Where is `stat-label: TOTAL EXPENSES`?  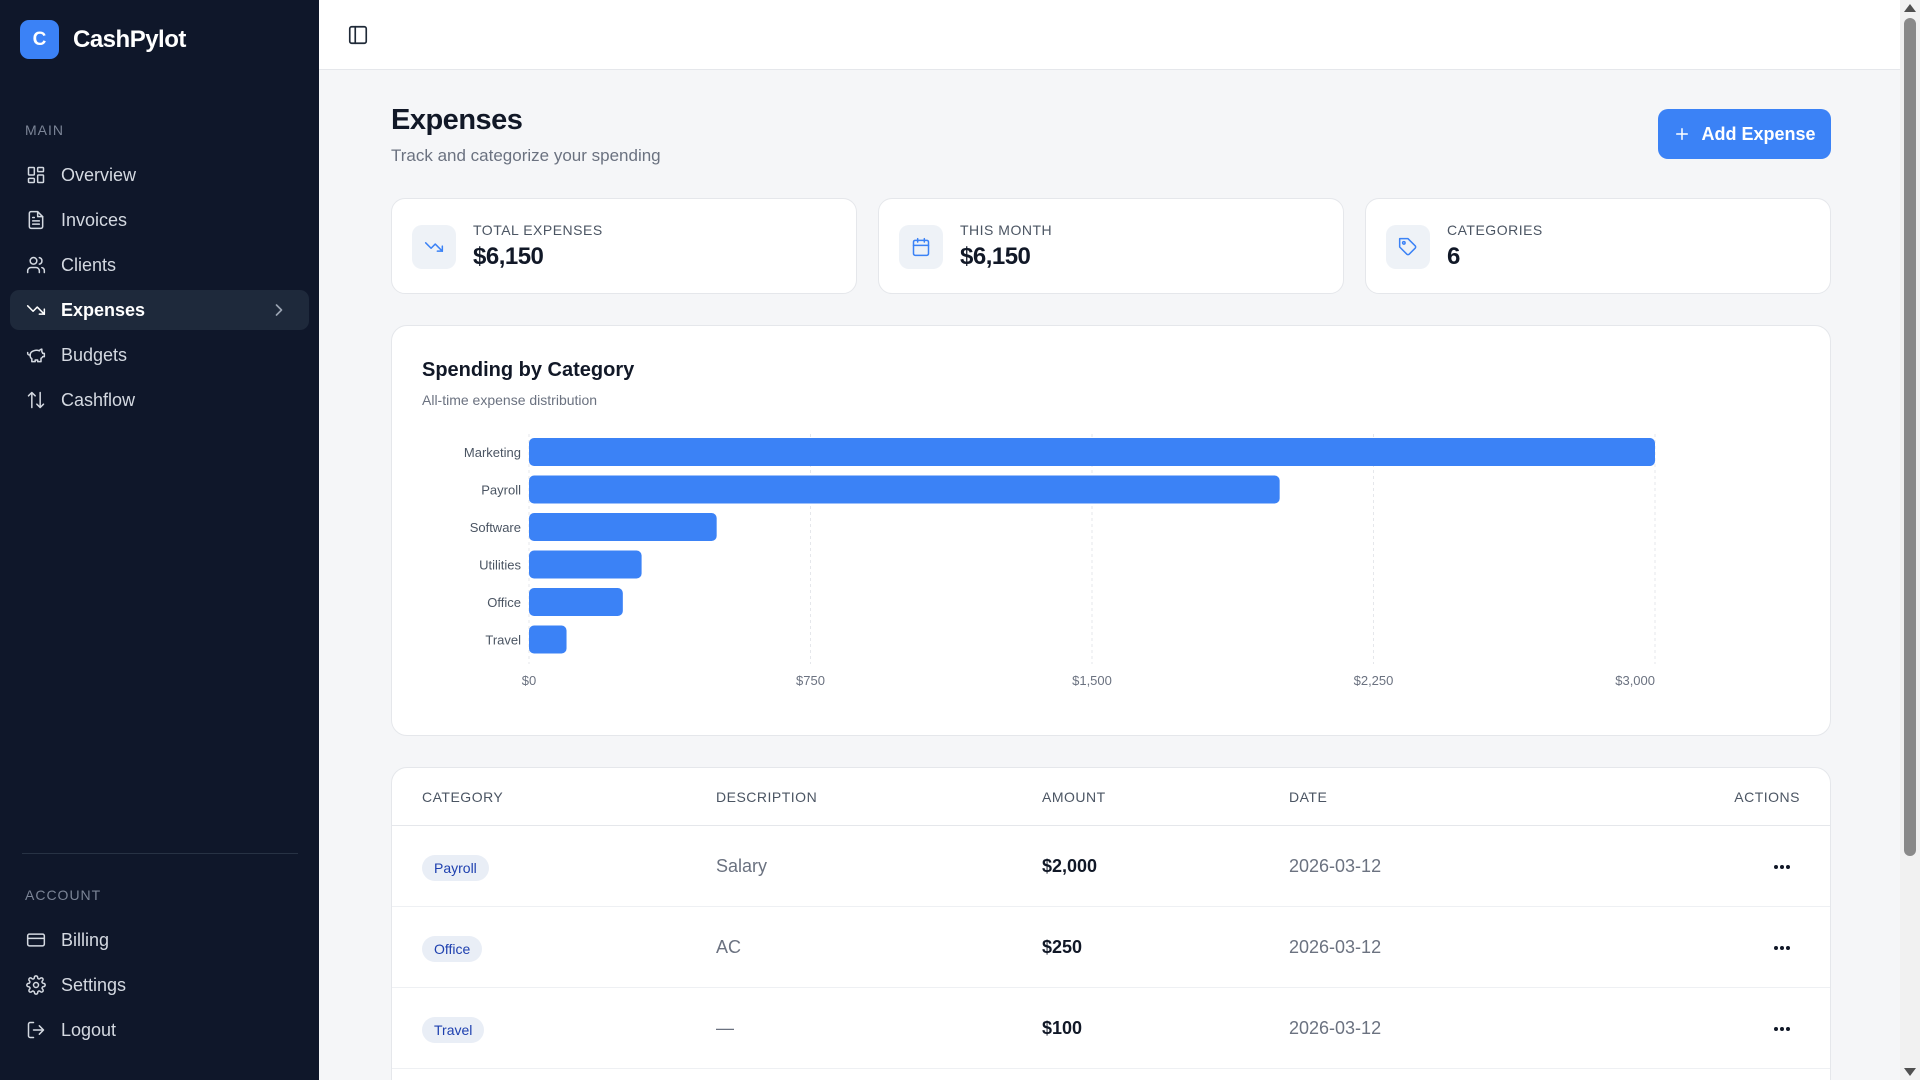 stat-label: TOTAL EXPENSES is located at coordinates (538, 230).